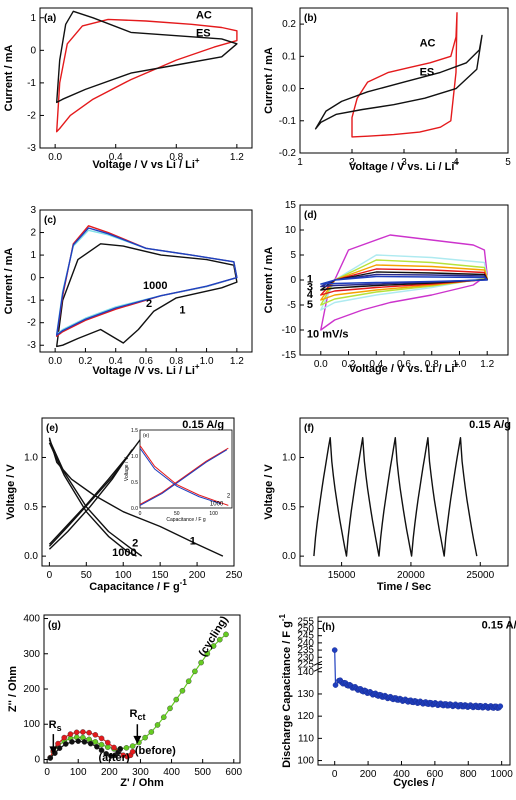 This screenshot has height=800, width=516. I want to click on x-tick-label: 800, so click(468, 774).